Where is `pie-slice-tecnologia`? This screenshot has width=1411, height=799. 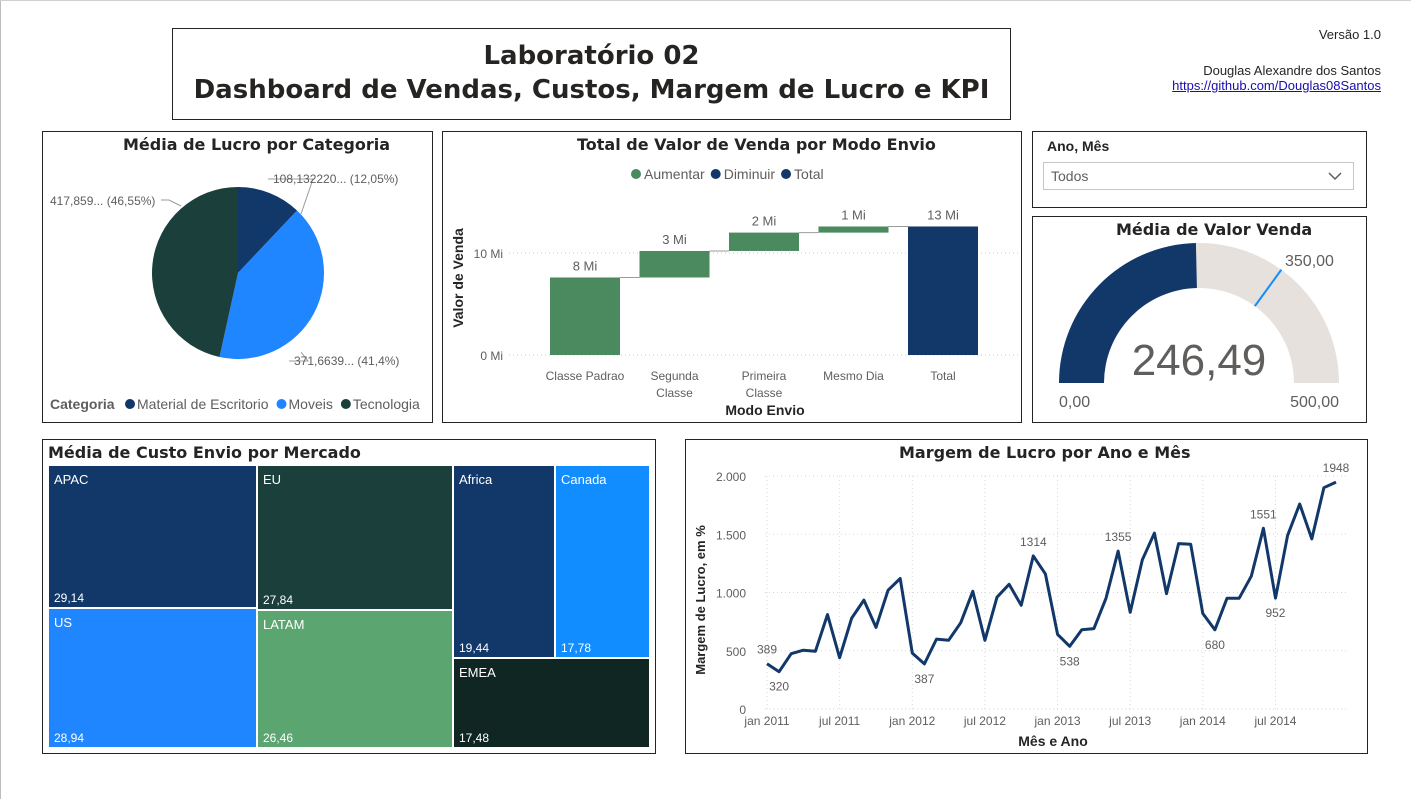 pie-slice-tecnologia is located at coordinates (195, 272).